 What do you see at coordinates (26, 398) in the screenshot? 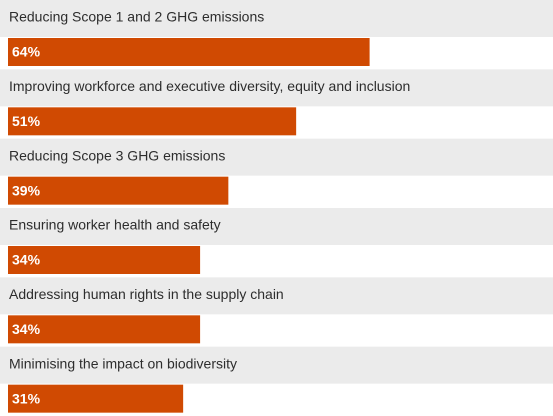
I see `value-label: 31%` at bounding box center [26, 398].